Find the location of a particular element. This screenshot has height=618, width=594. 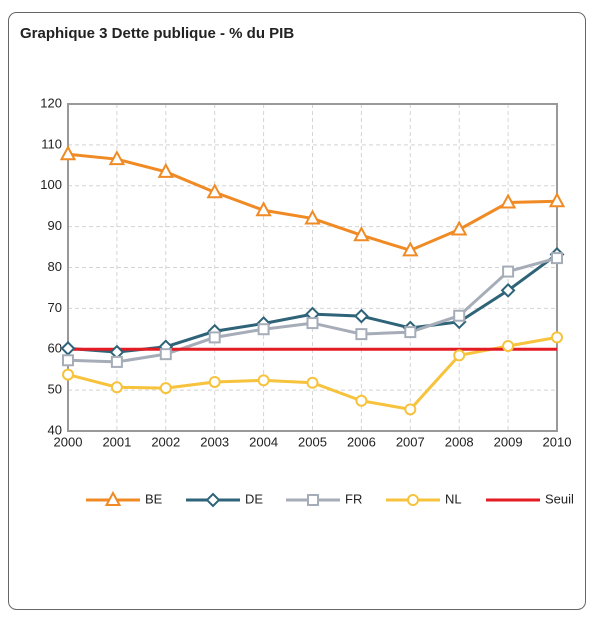

y-tick-label: 60 is located at coordinates (55, 348).